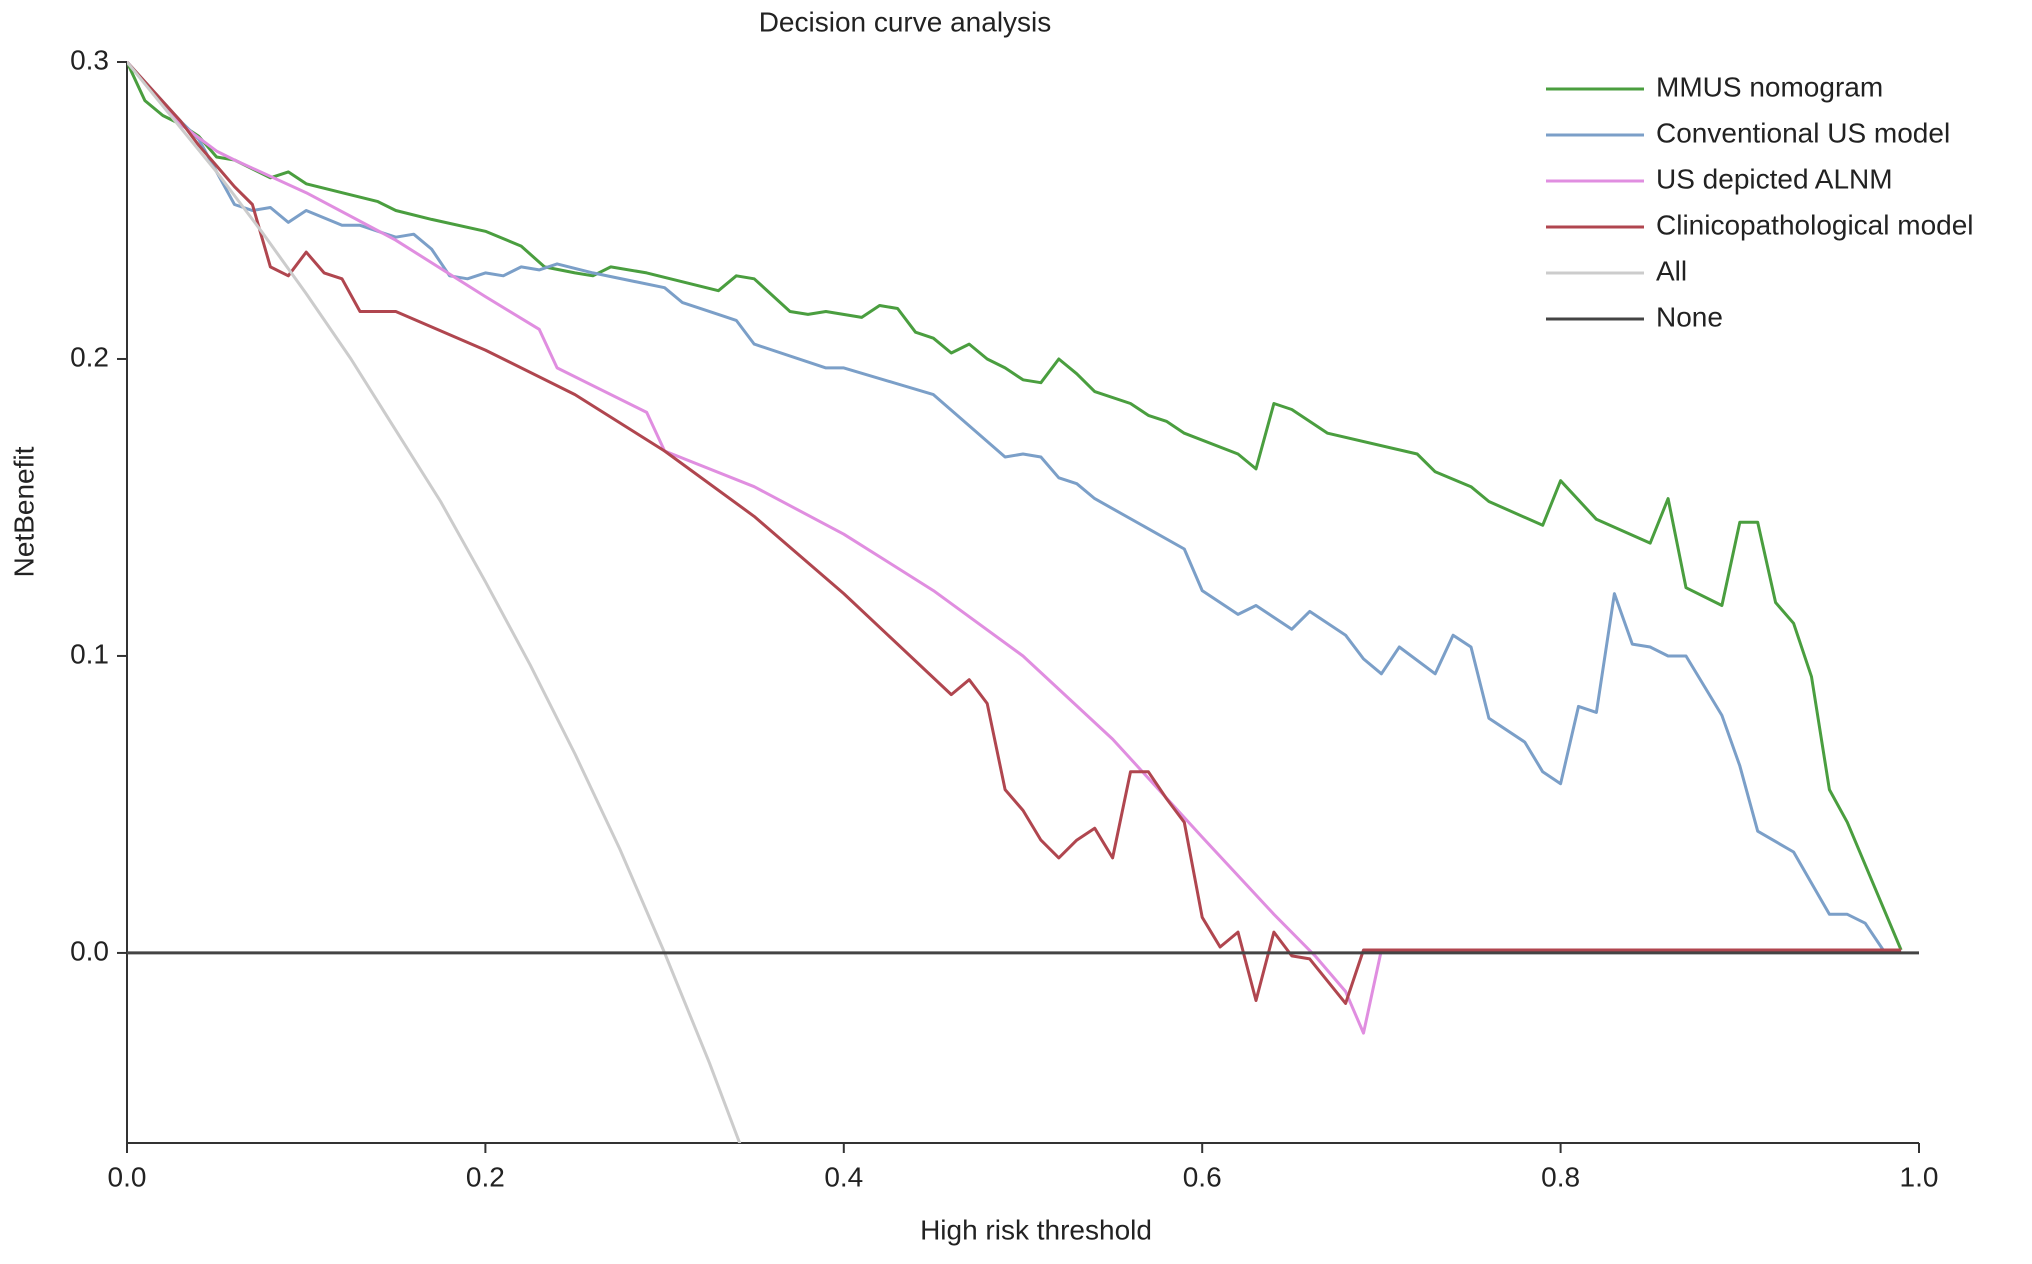  What do you see at coordinates (23, 511) in the screenshot?
I see `y-axis-label: NetBenefit` at bounding box center [23, 511].